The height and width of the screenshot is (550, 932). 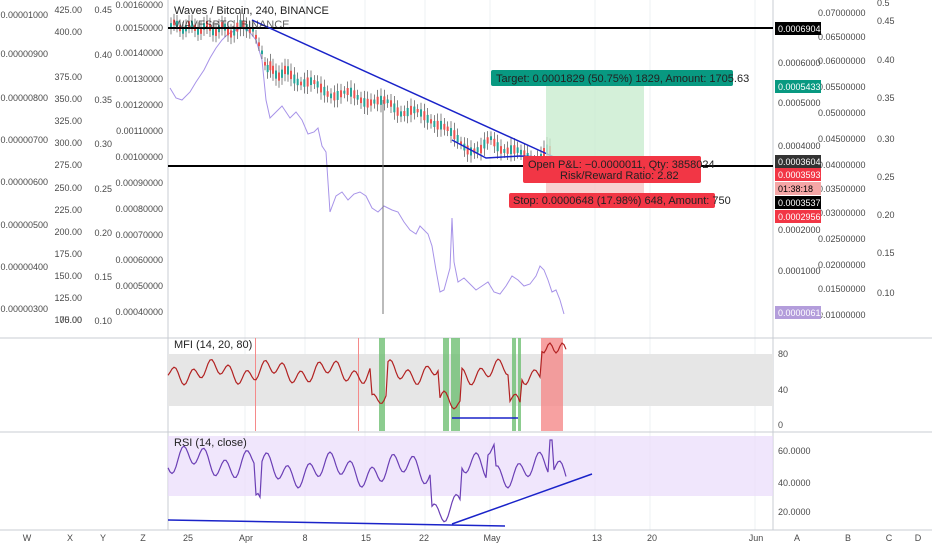 What do you see at coordinates (27, 538) in the screenshot?
I see `axis-letter: W` at bounding box center [27, 538].